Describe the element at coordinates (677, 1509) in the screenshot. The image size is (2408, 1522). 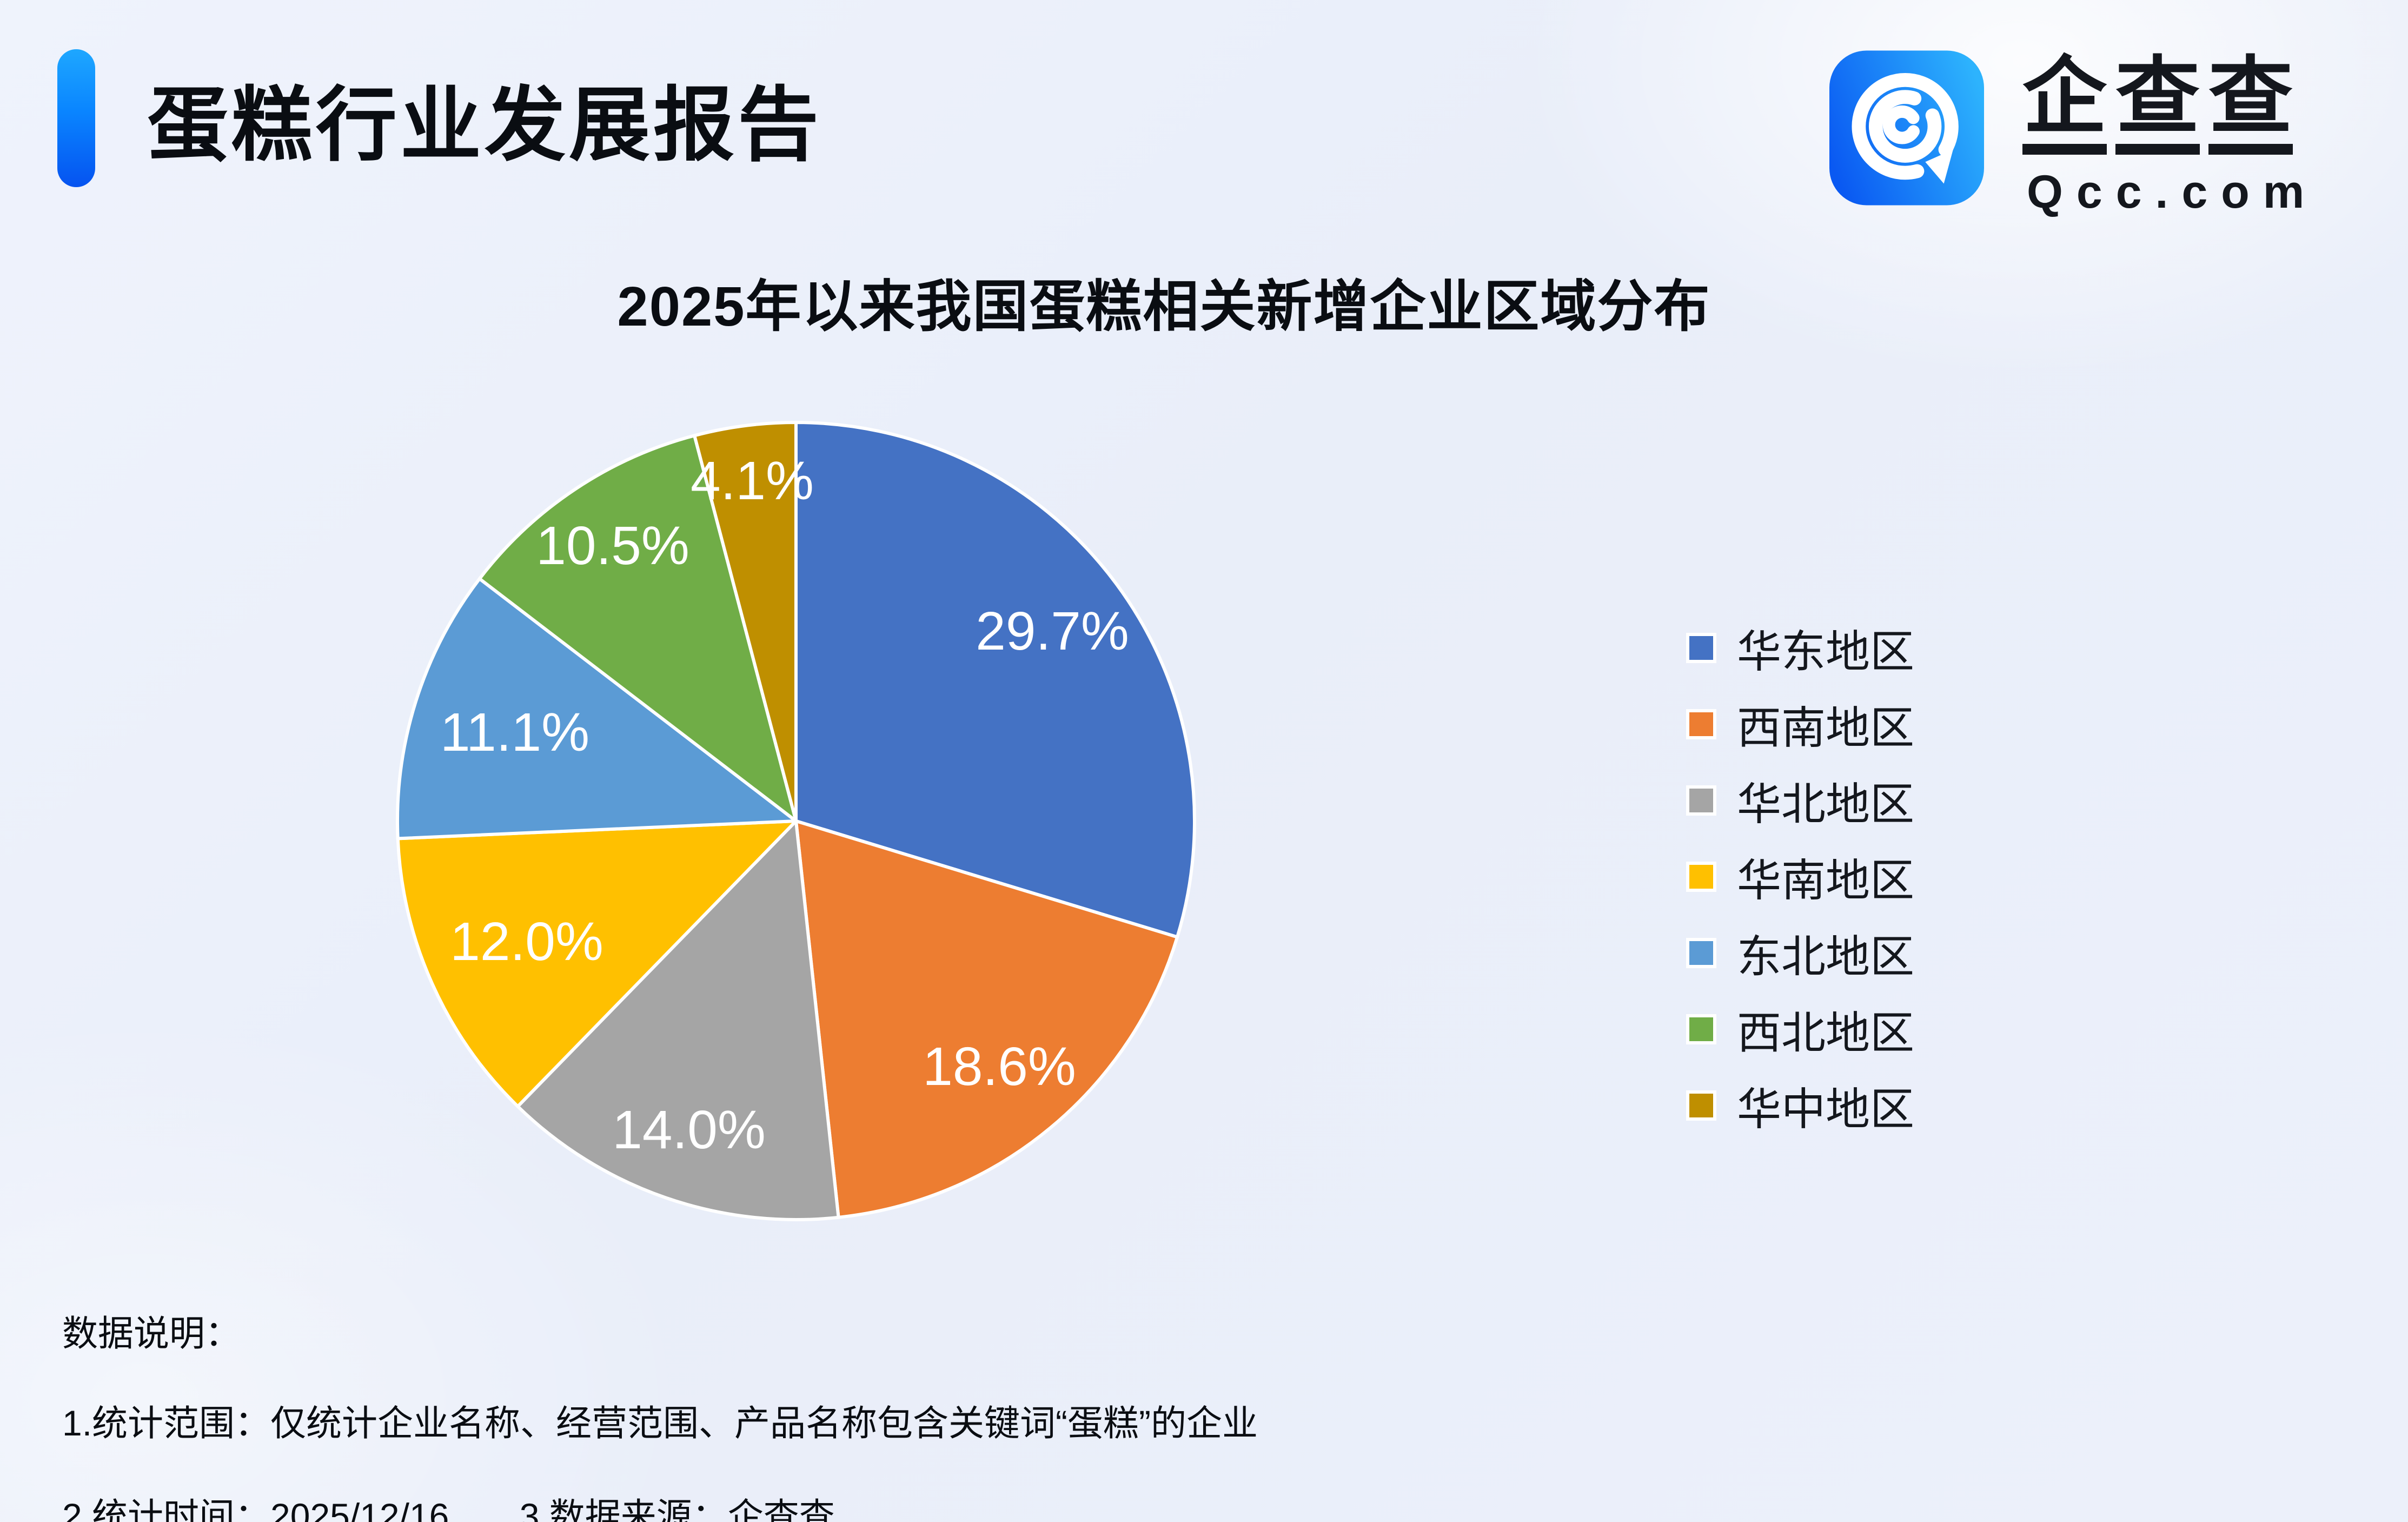
I see `notes-source: 3.数据来源：企查查` at that location.